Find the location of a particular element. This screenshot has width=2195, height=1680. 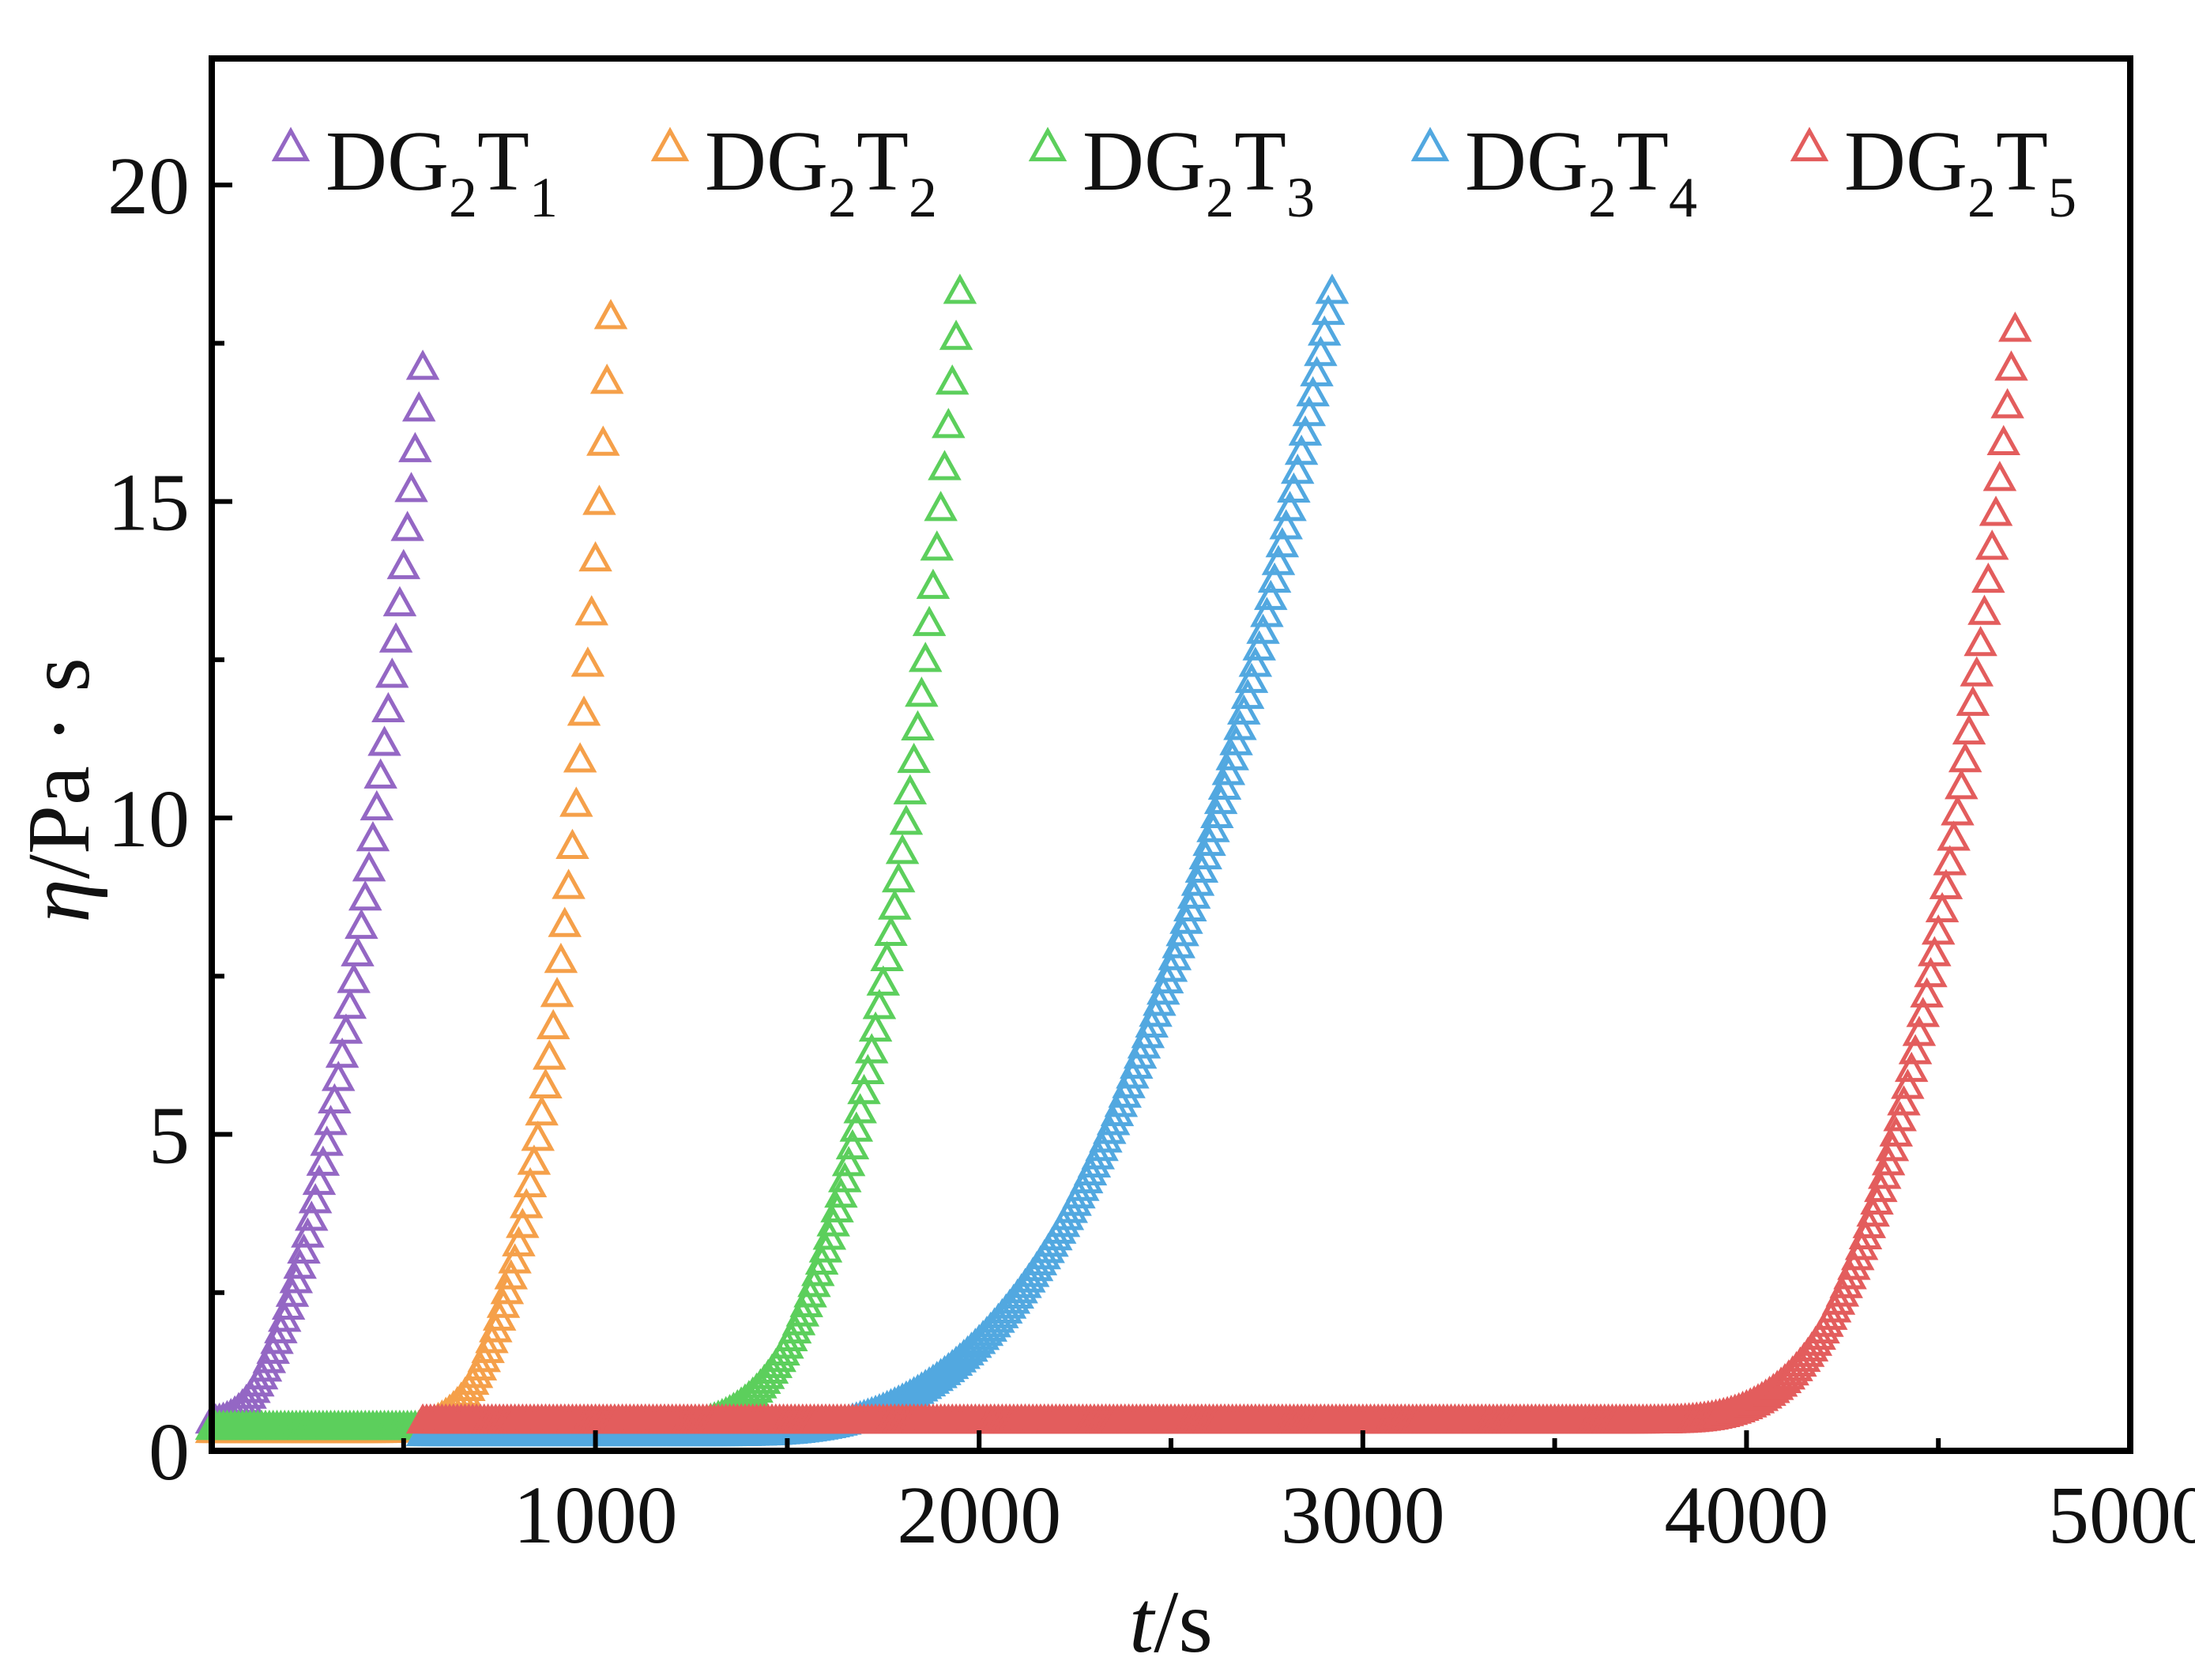

x-tick-label: 5000 is located at coordinates (2121, 1515).